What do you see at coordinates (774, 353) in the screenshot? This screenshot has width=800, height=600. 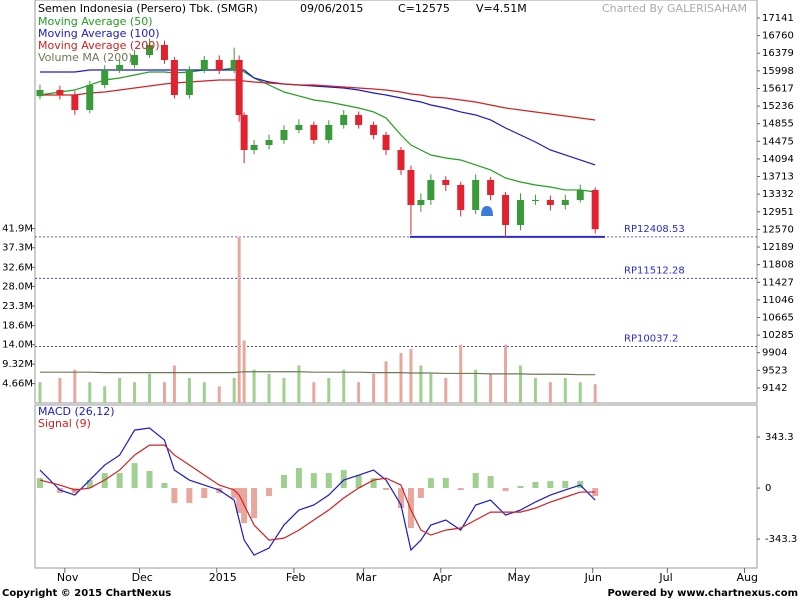 I see `y-tick-label: 9904` at bounding box center [774, 353].